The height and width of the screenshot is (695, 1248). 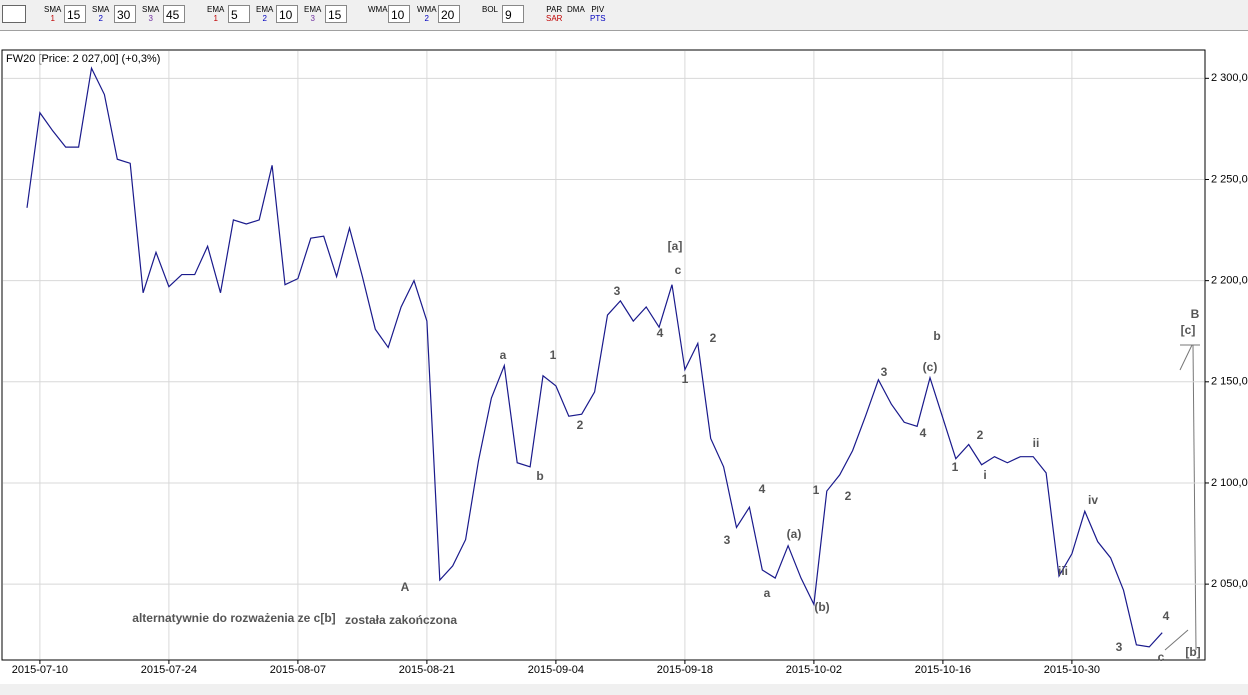 What do you see at coordinates (794, 534) in the screenshot?
I see `wave-label: (a)` at bounding box center [794, 534].